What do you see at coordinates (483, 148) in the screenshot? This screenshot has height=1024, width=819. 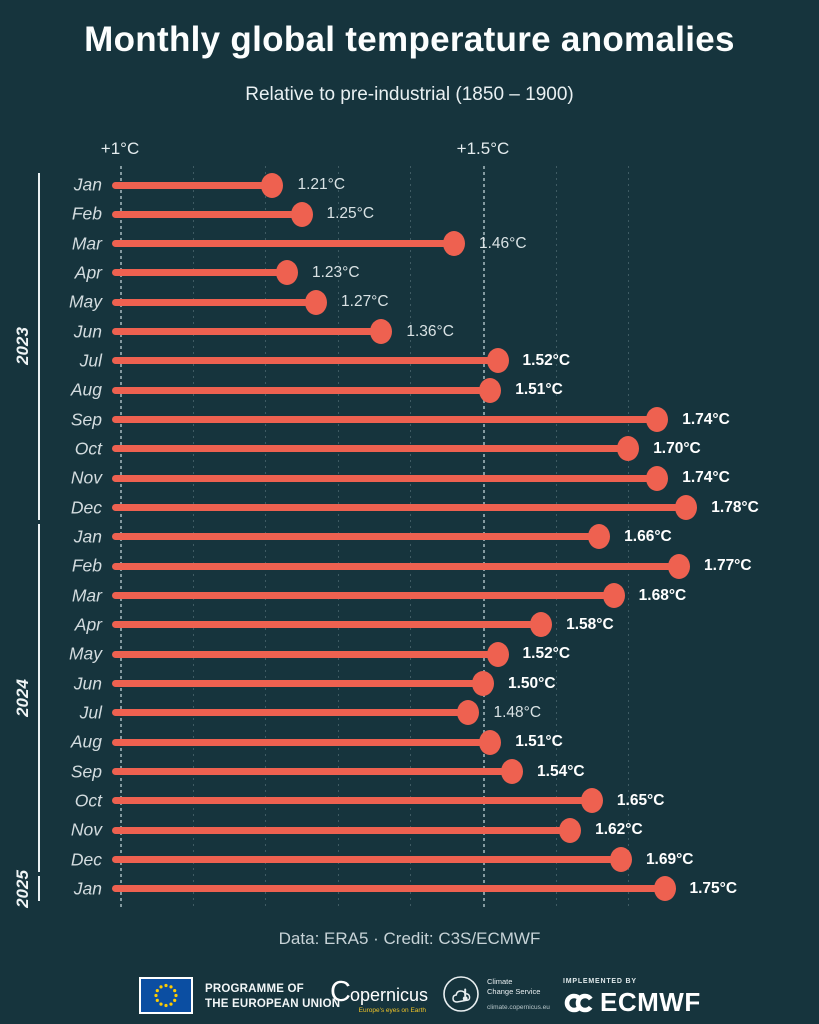 I see `x-axis-tick-1-5c: +1.5°C` at bounding box center [483, 148].